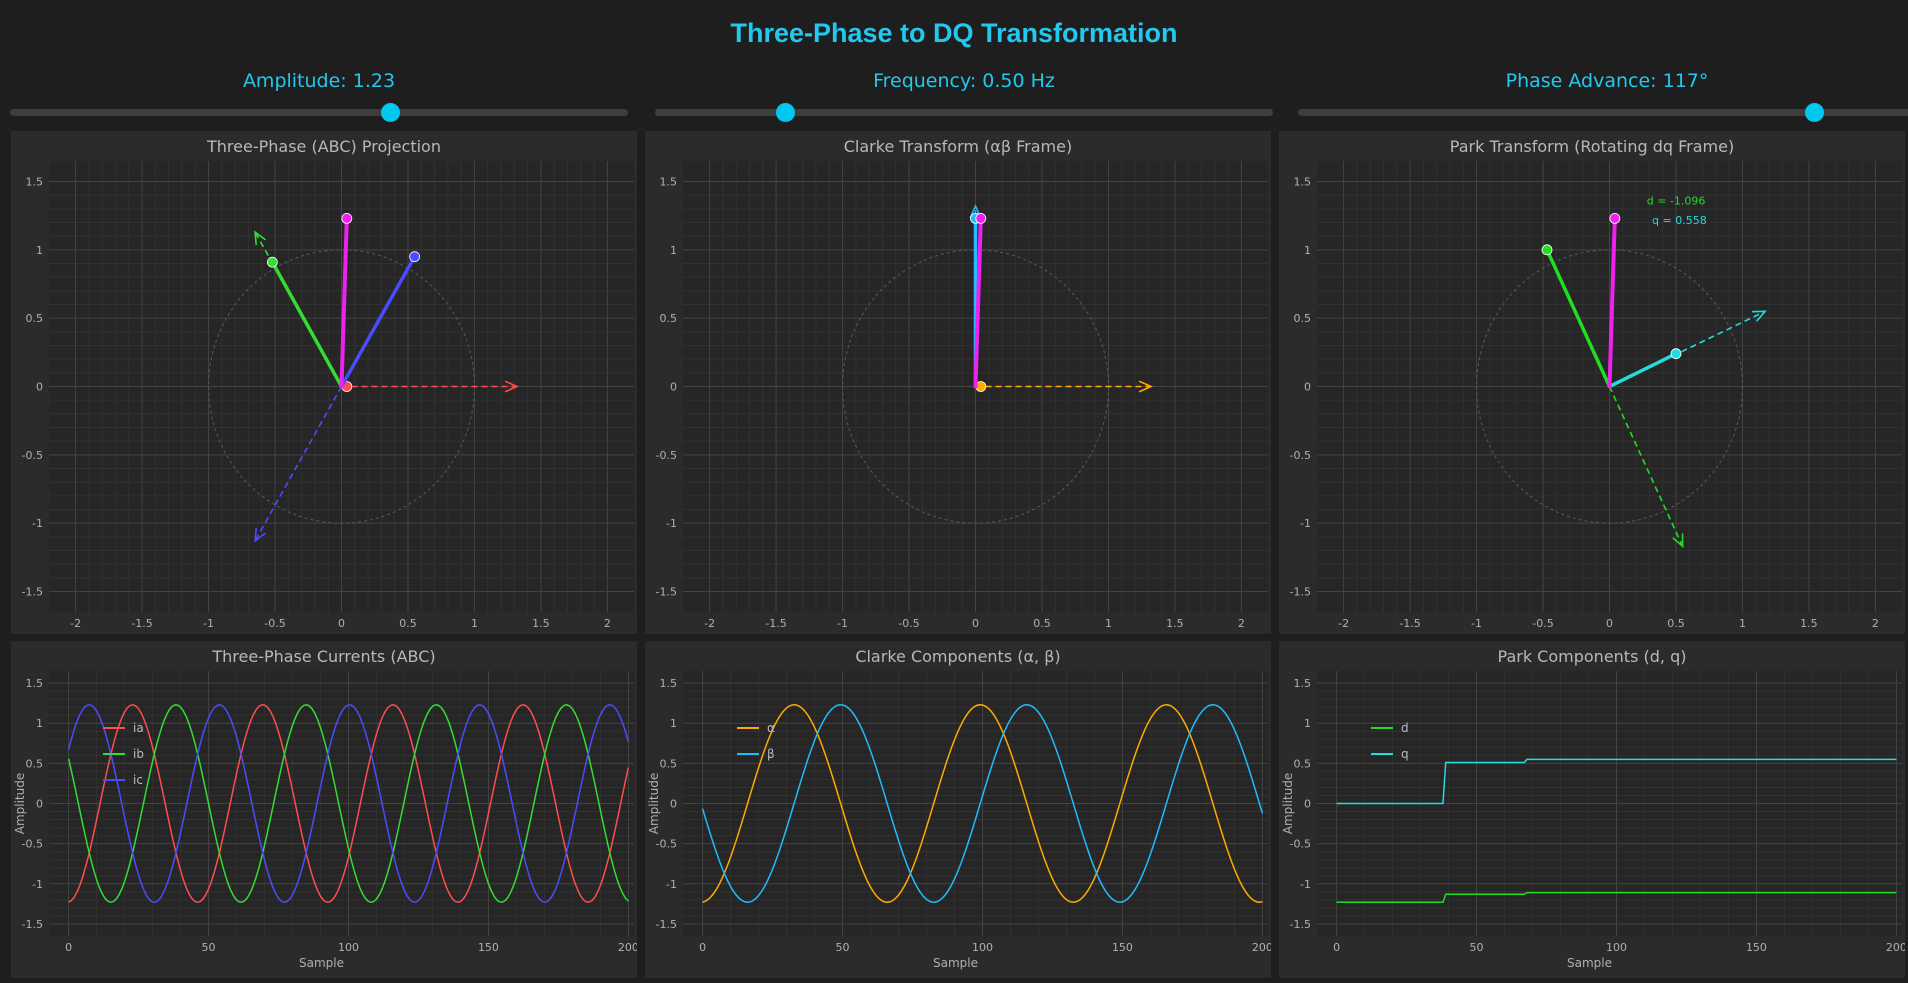 The image size is (1908, 983). Describe the element at coordinates (1616, 897) in the screenshot. I see `series-line-d` at that location.